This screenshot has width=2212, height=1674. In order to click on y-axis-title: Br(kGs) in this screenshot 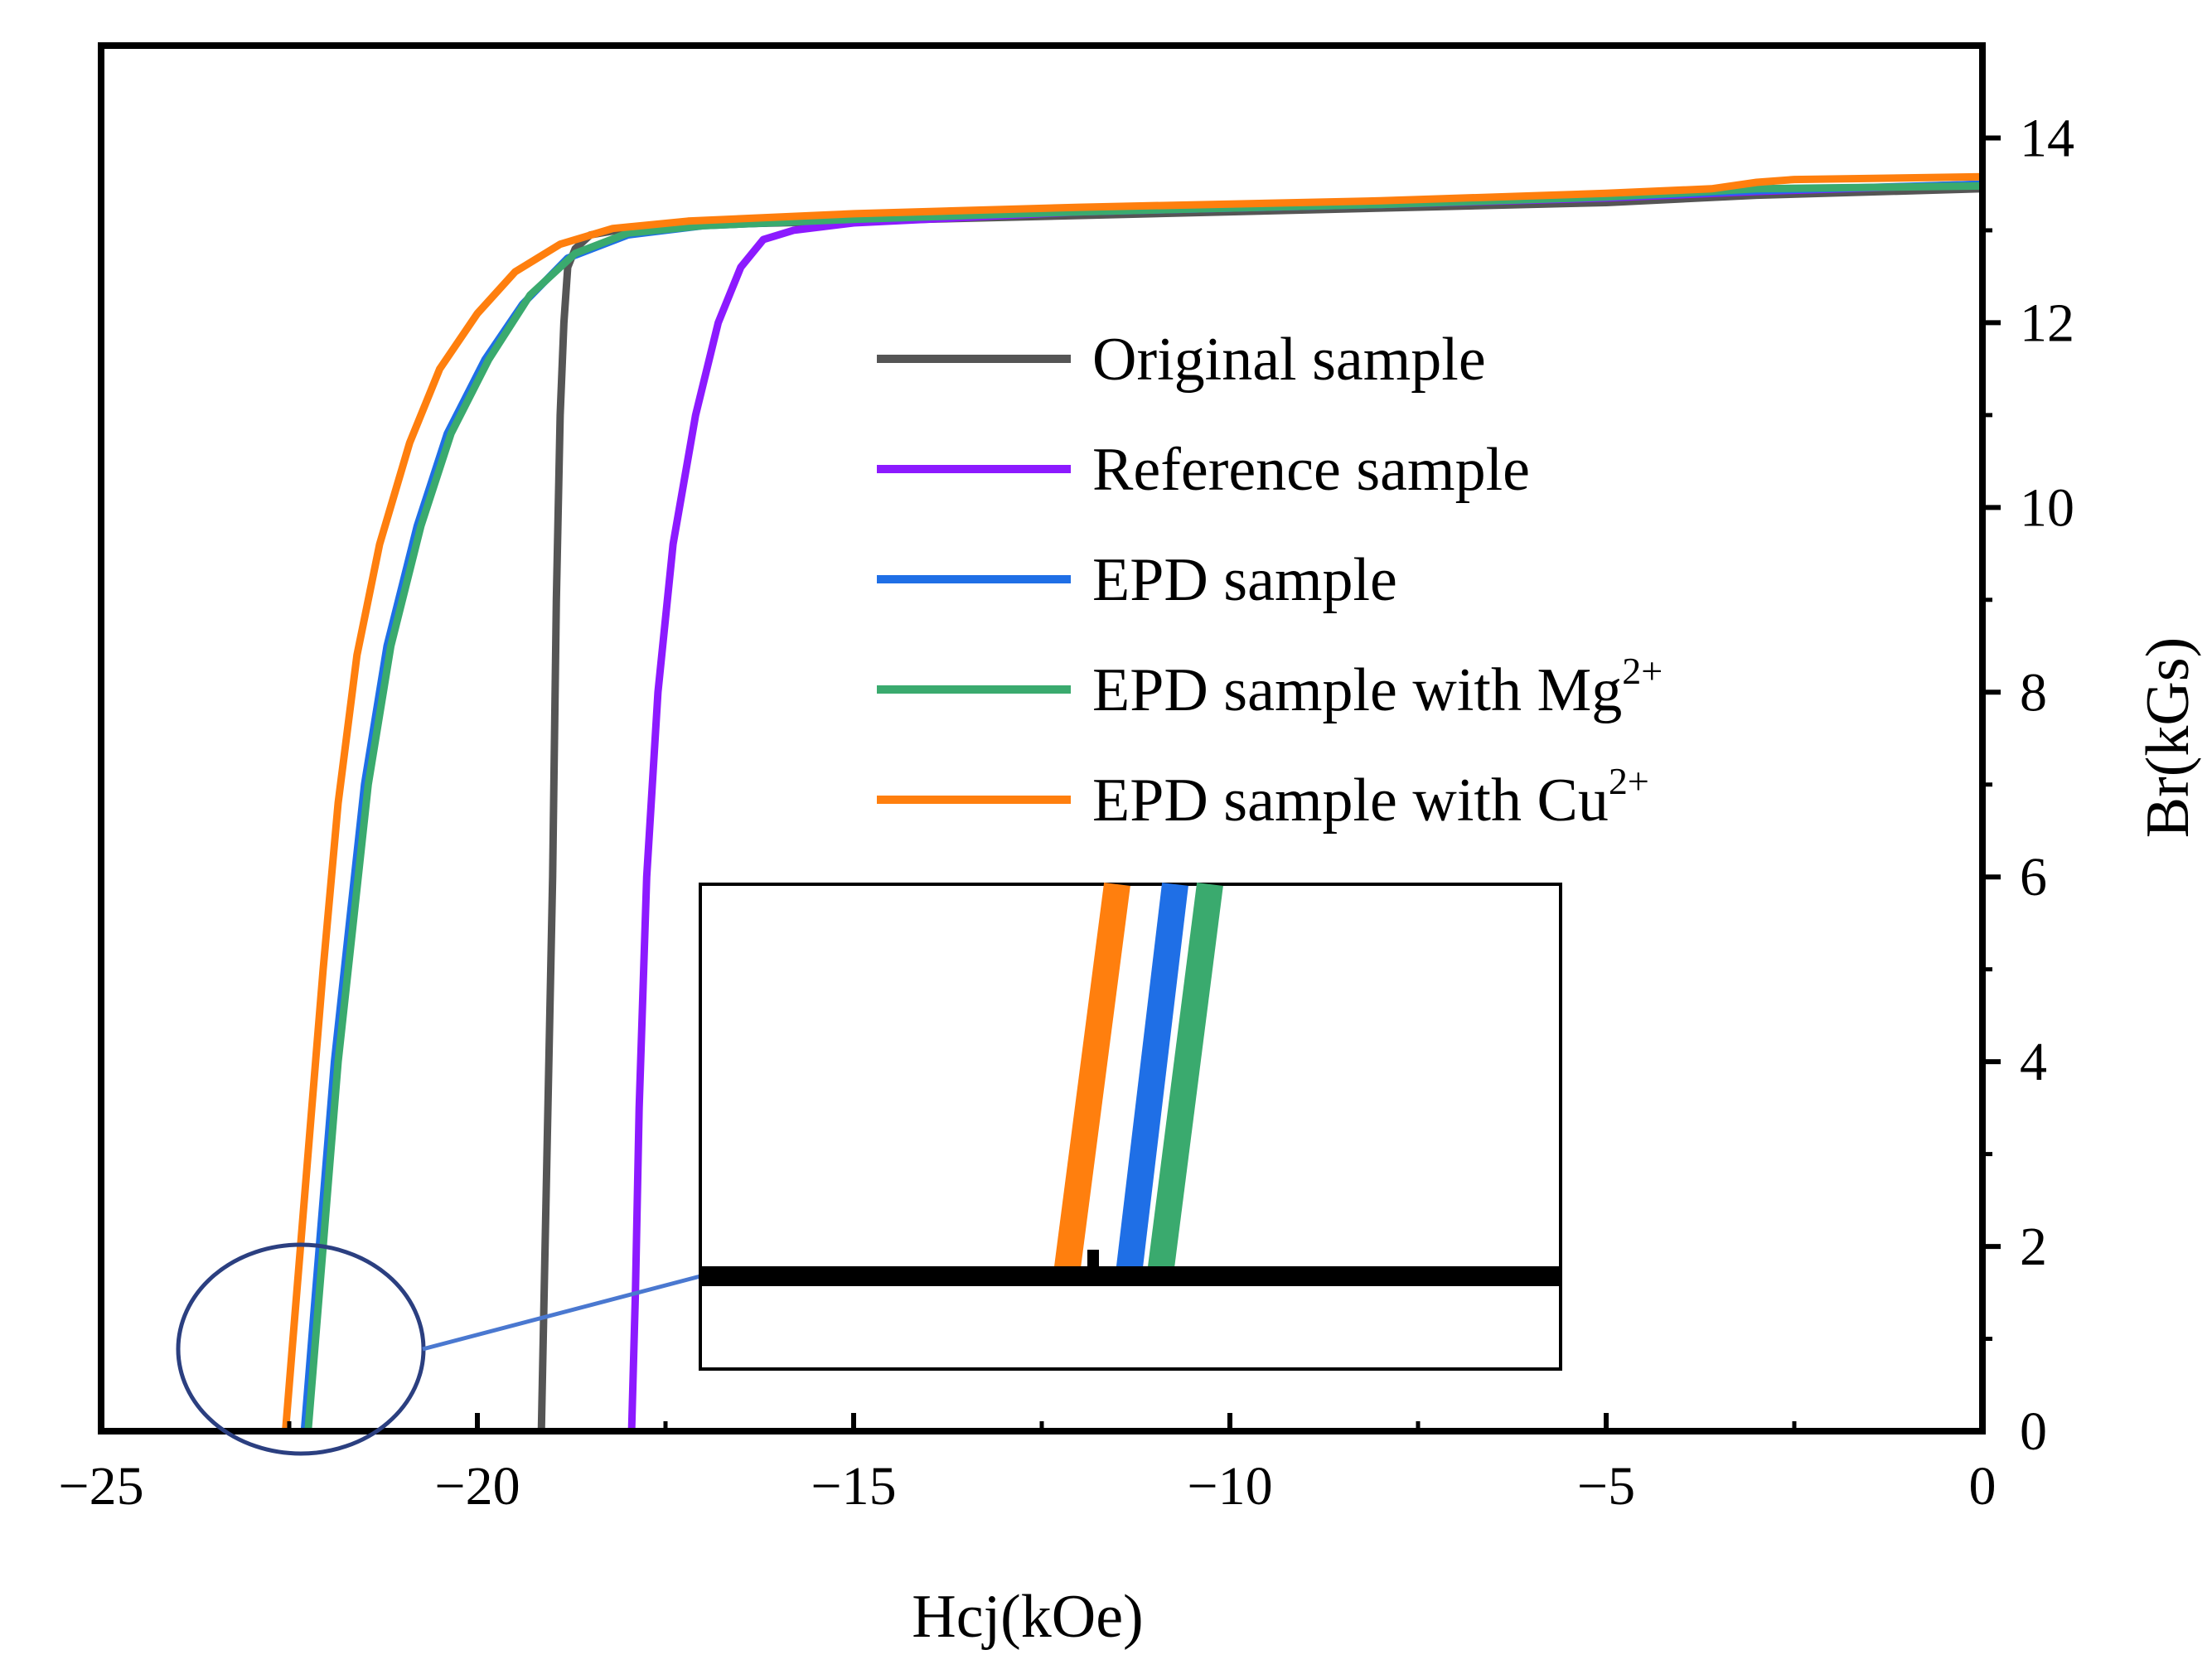, I will do `click(2168, 738)`.